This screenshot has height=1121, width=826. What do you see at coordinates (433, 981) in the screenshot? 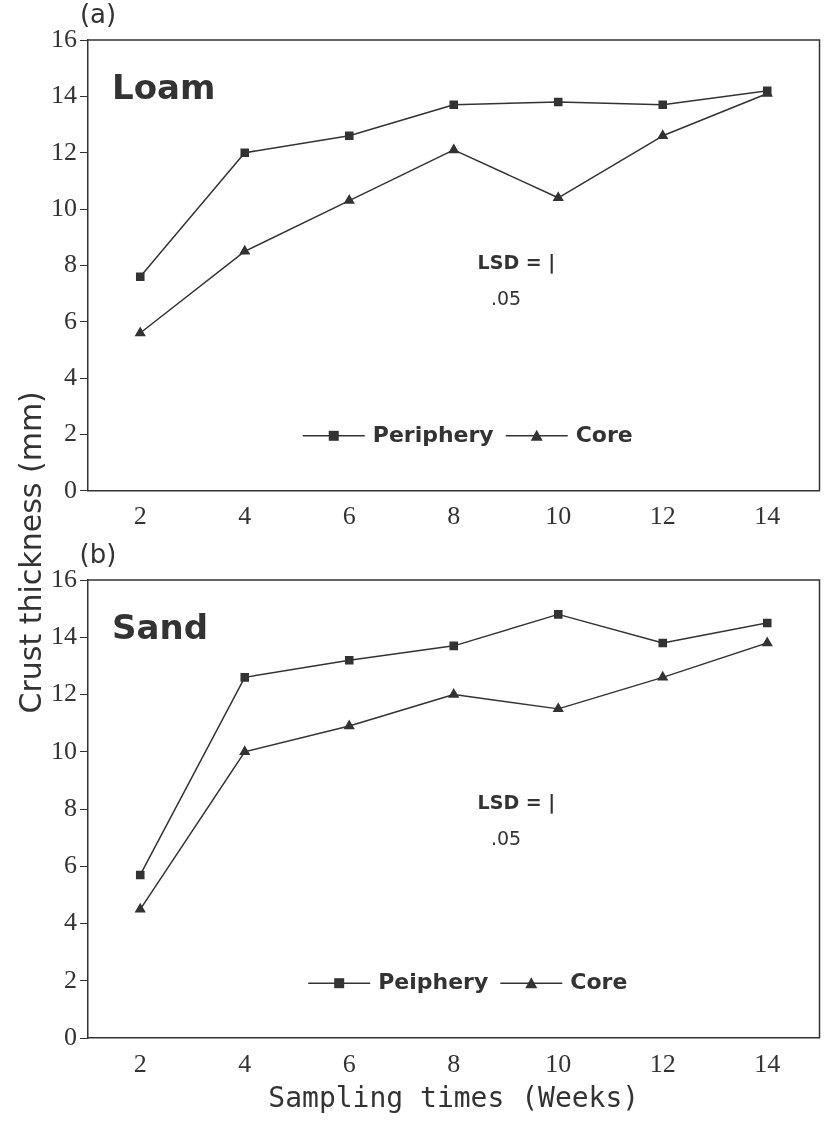
I see `legend-label: Peiphery` at bounding box center [433, 981].